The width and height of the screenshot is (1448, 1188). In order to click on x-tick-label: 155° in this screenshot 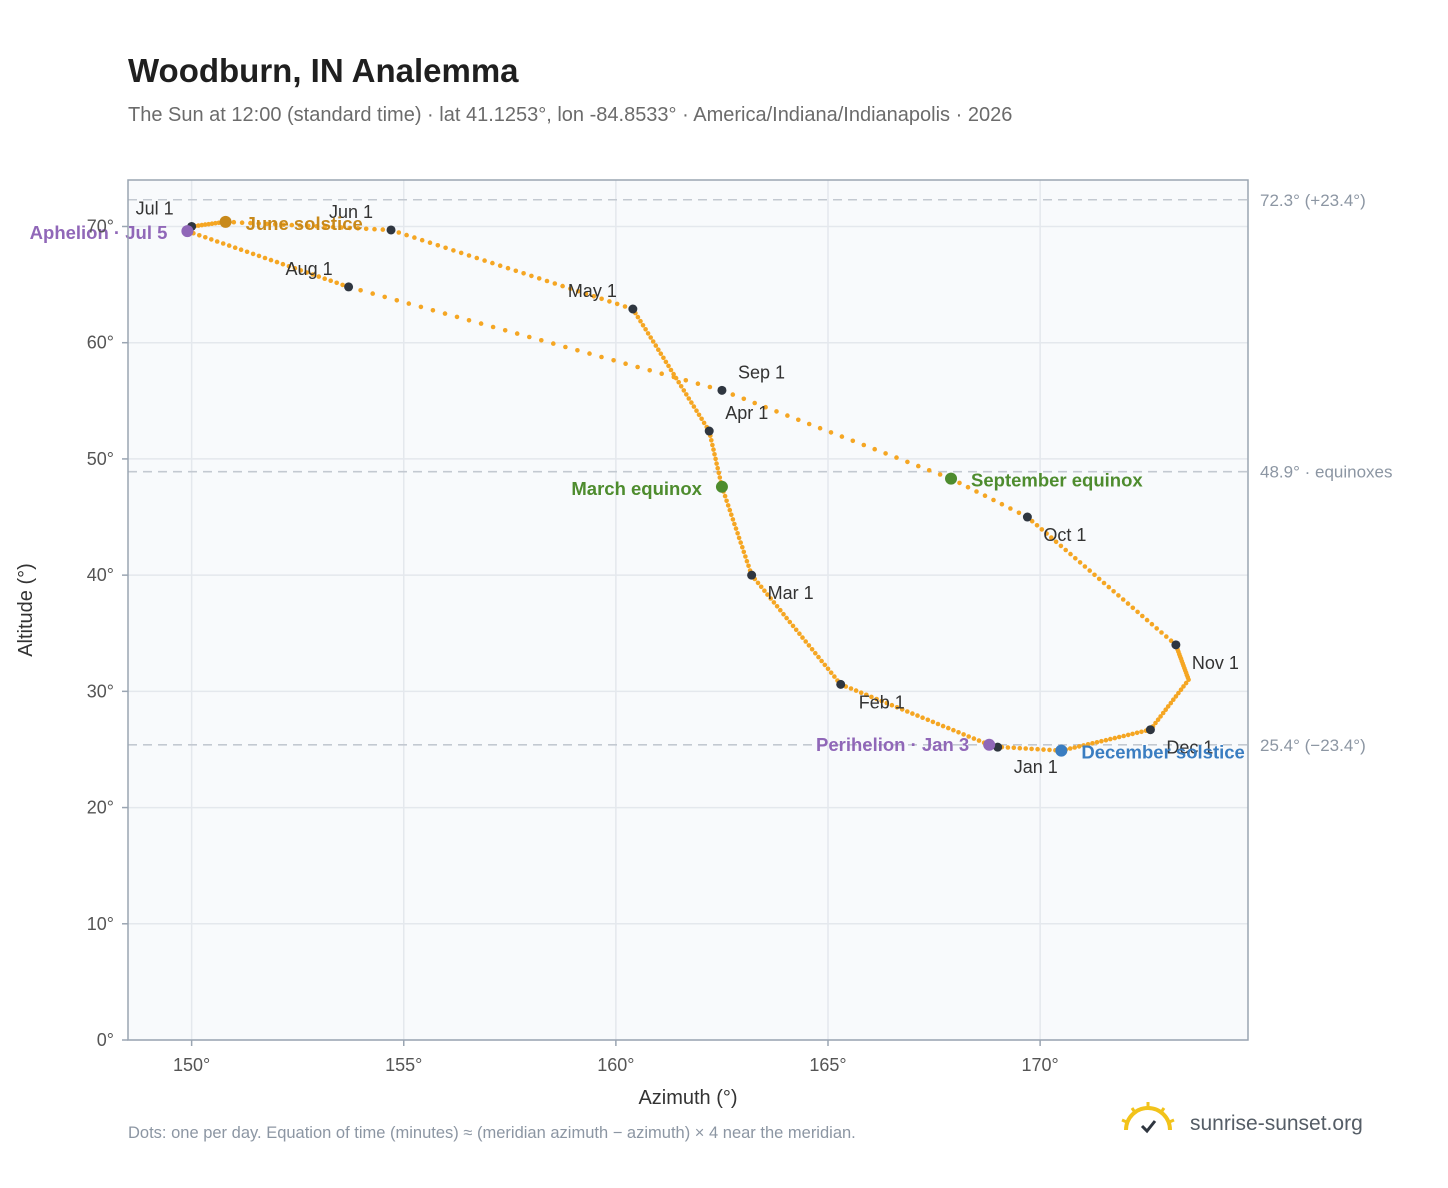, I will do `click(403, 1065)`.